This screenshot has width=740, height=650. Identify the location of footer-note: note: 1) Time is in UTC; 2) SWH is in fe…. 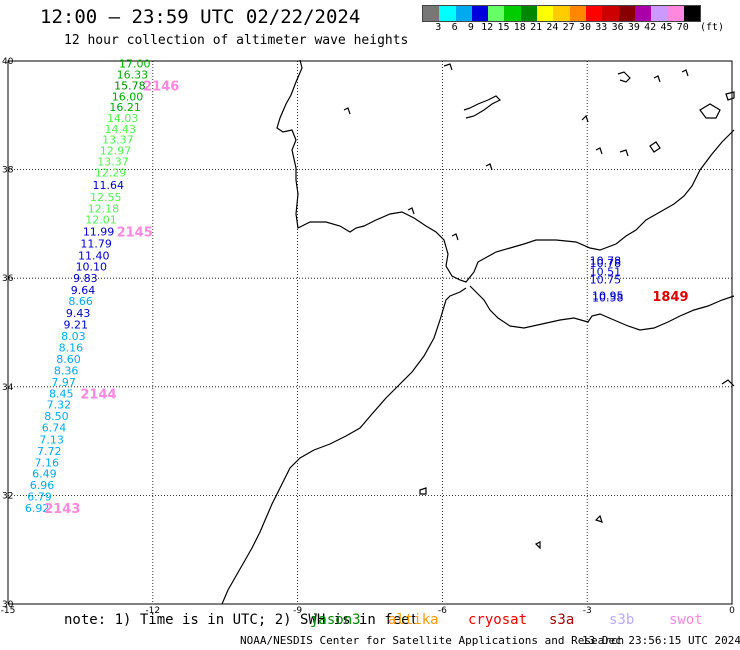
(241, 620).